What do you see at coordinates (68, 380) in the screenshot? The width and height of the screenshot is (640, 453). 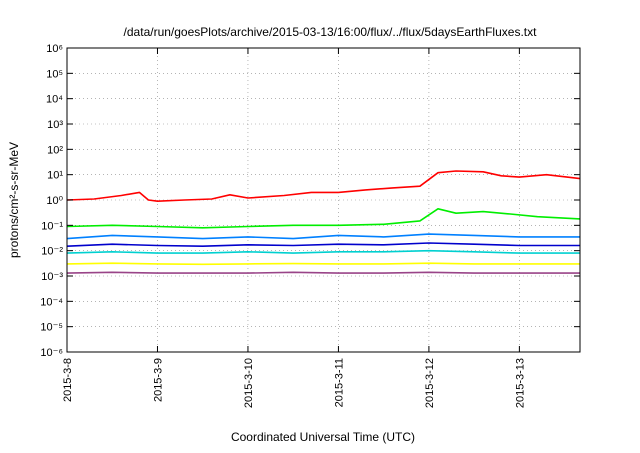 I see `x-tick-label: 2015-3-8` at bounding box center [68, 380].